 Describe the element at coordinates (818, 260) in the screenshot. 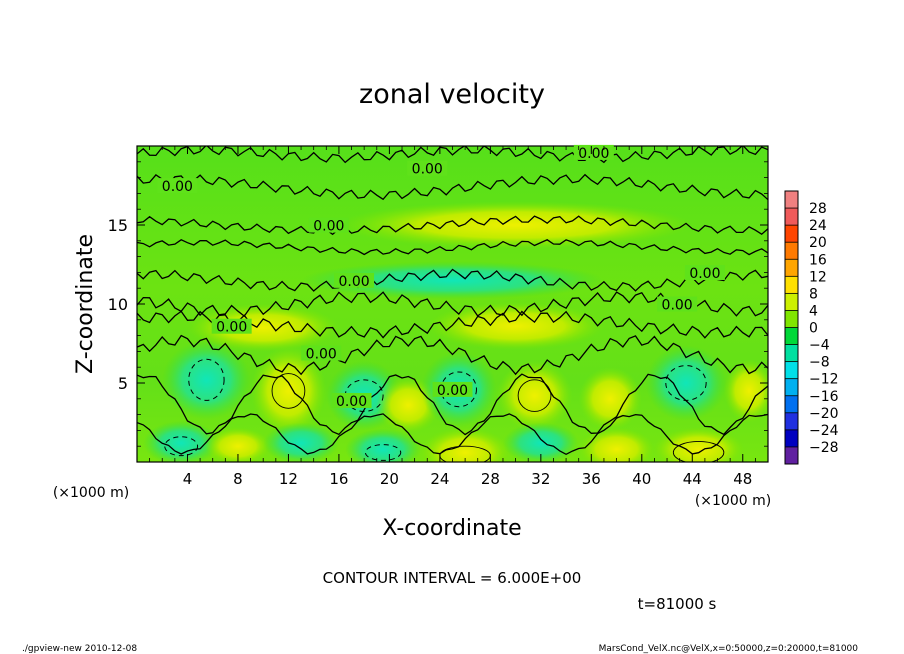

I see `colorbar-label: 16` at that location.